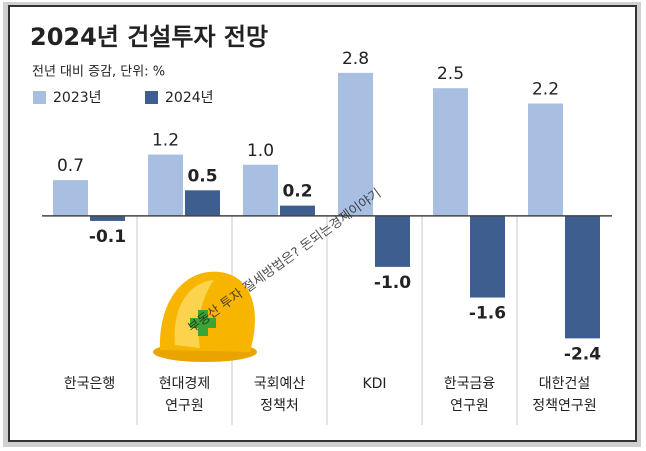 Image resolution: width=646 pixels, height=451 pixels. What do you see at coordinates (189, 98) in the screenshot?
I see `legend-label: 2024년` at bounding box center [189, 98].